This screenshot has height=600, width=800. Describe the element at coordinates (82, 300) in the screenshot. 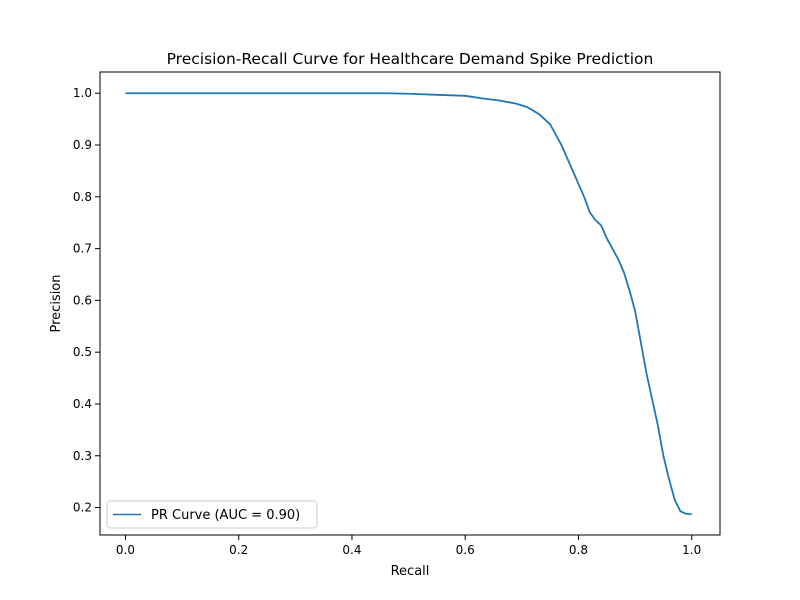

I see `y-tick-label: 0.6` at that location.